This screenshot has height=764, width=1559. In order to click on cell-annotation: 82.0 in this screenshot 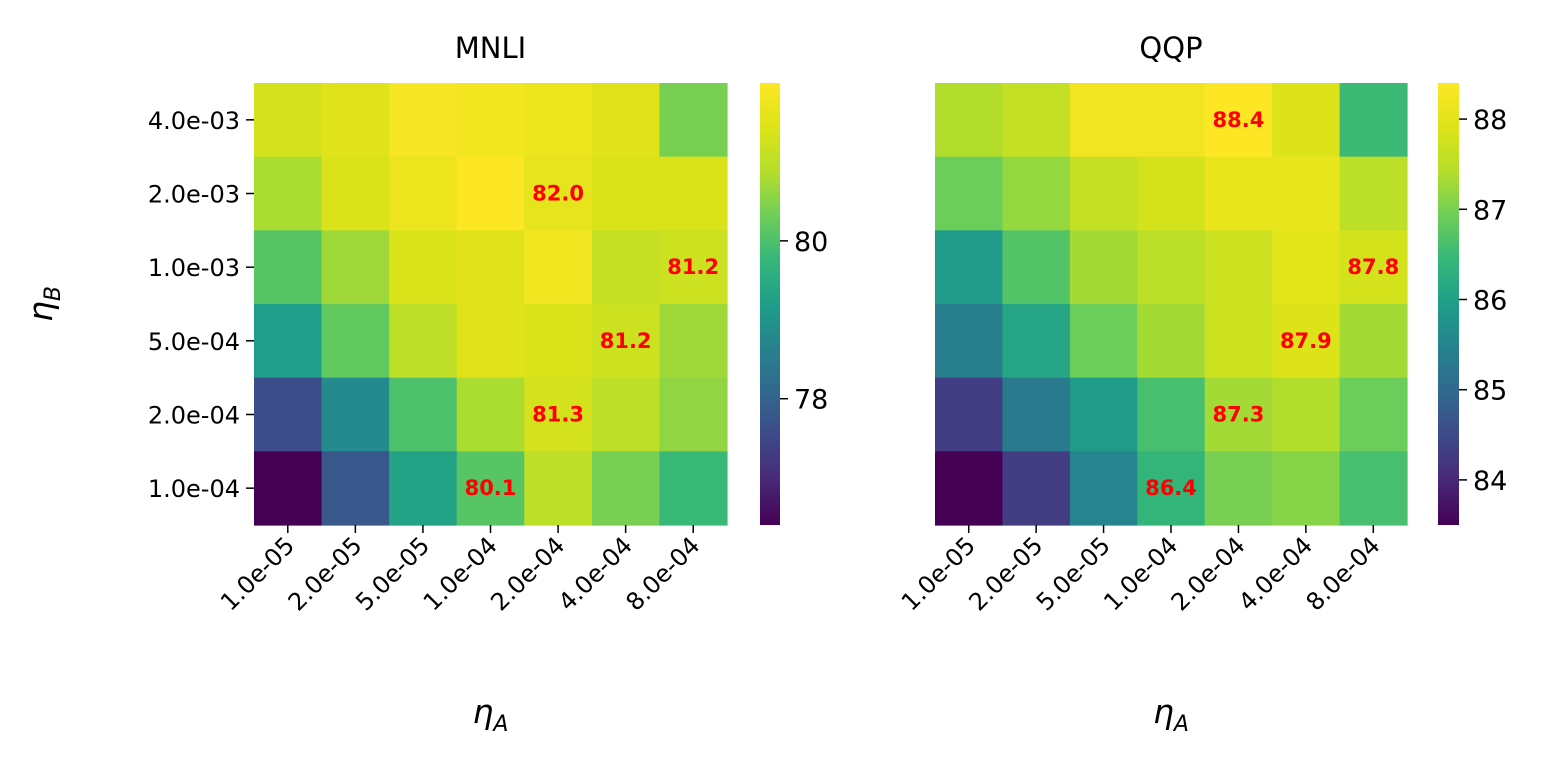, I will do `click(558, 194)`.